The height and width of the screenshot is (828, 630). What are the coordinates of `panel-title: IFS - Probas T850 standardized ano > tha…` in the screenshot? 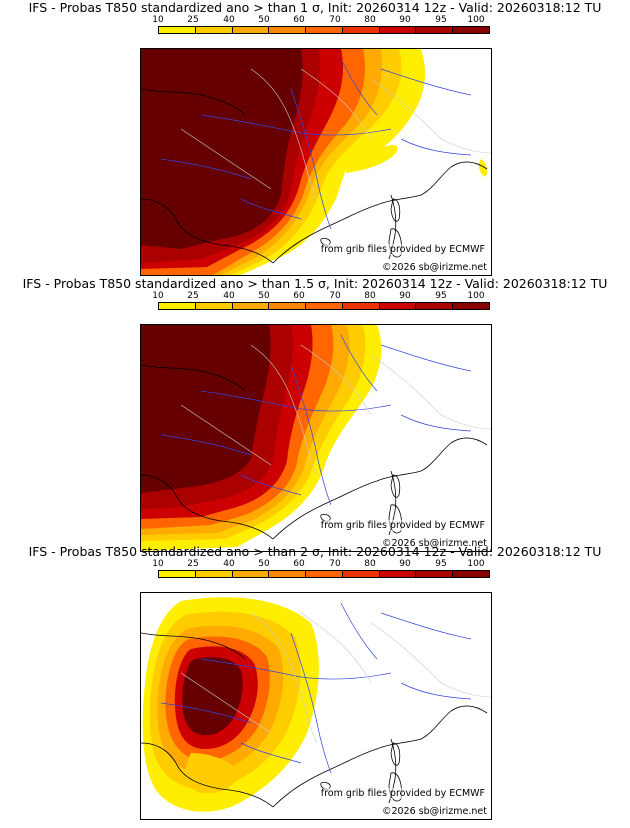 It's located at (315, 7).